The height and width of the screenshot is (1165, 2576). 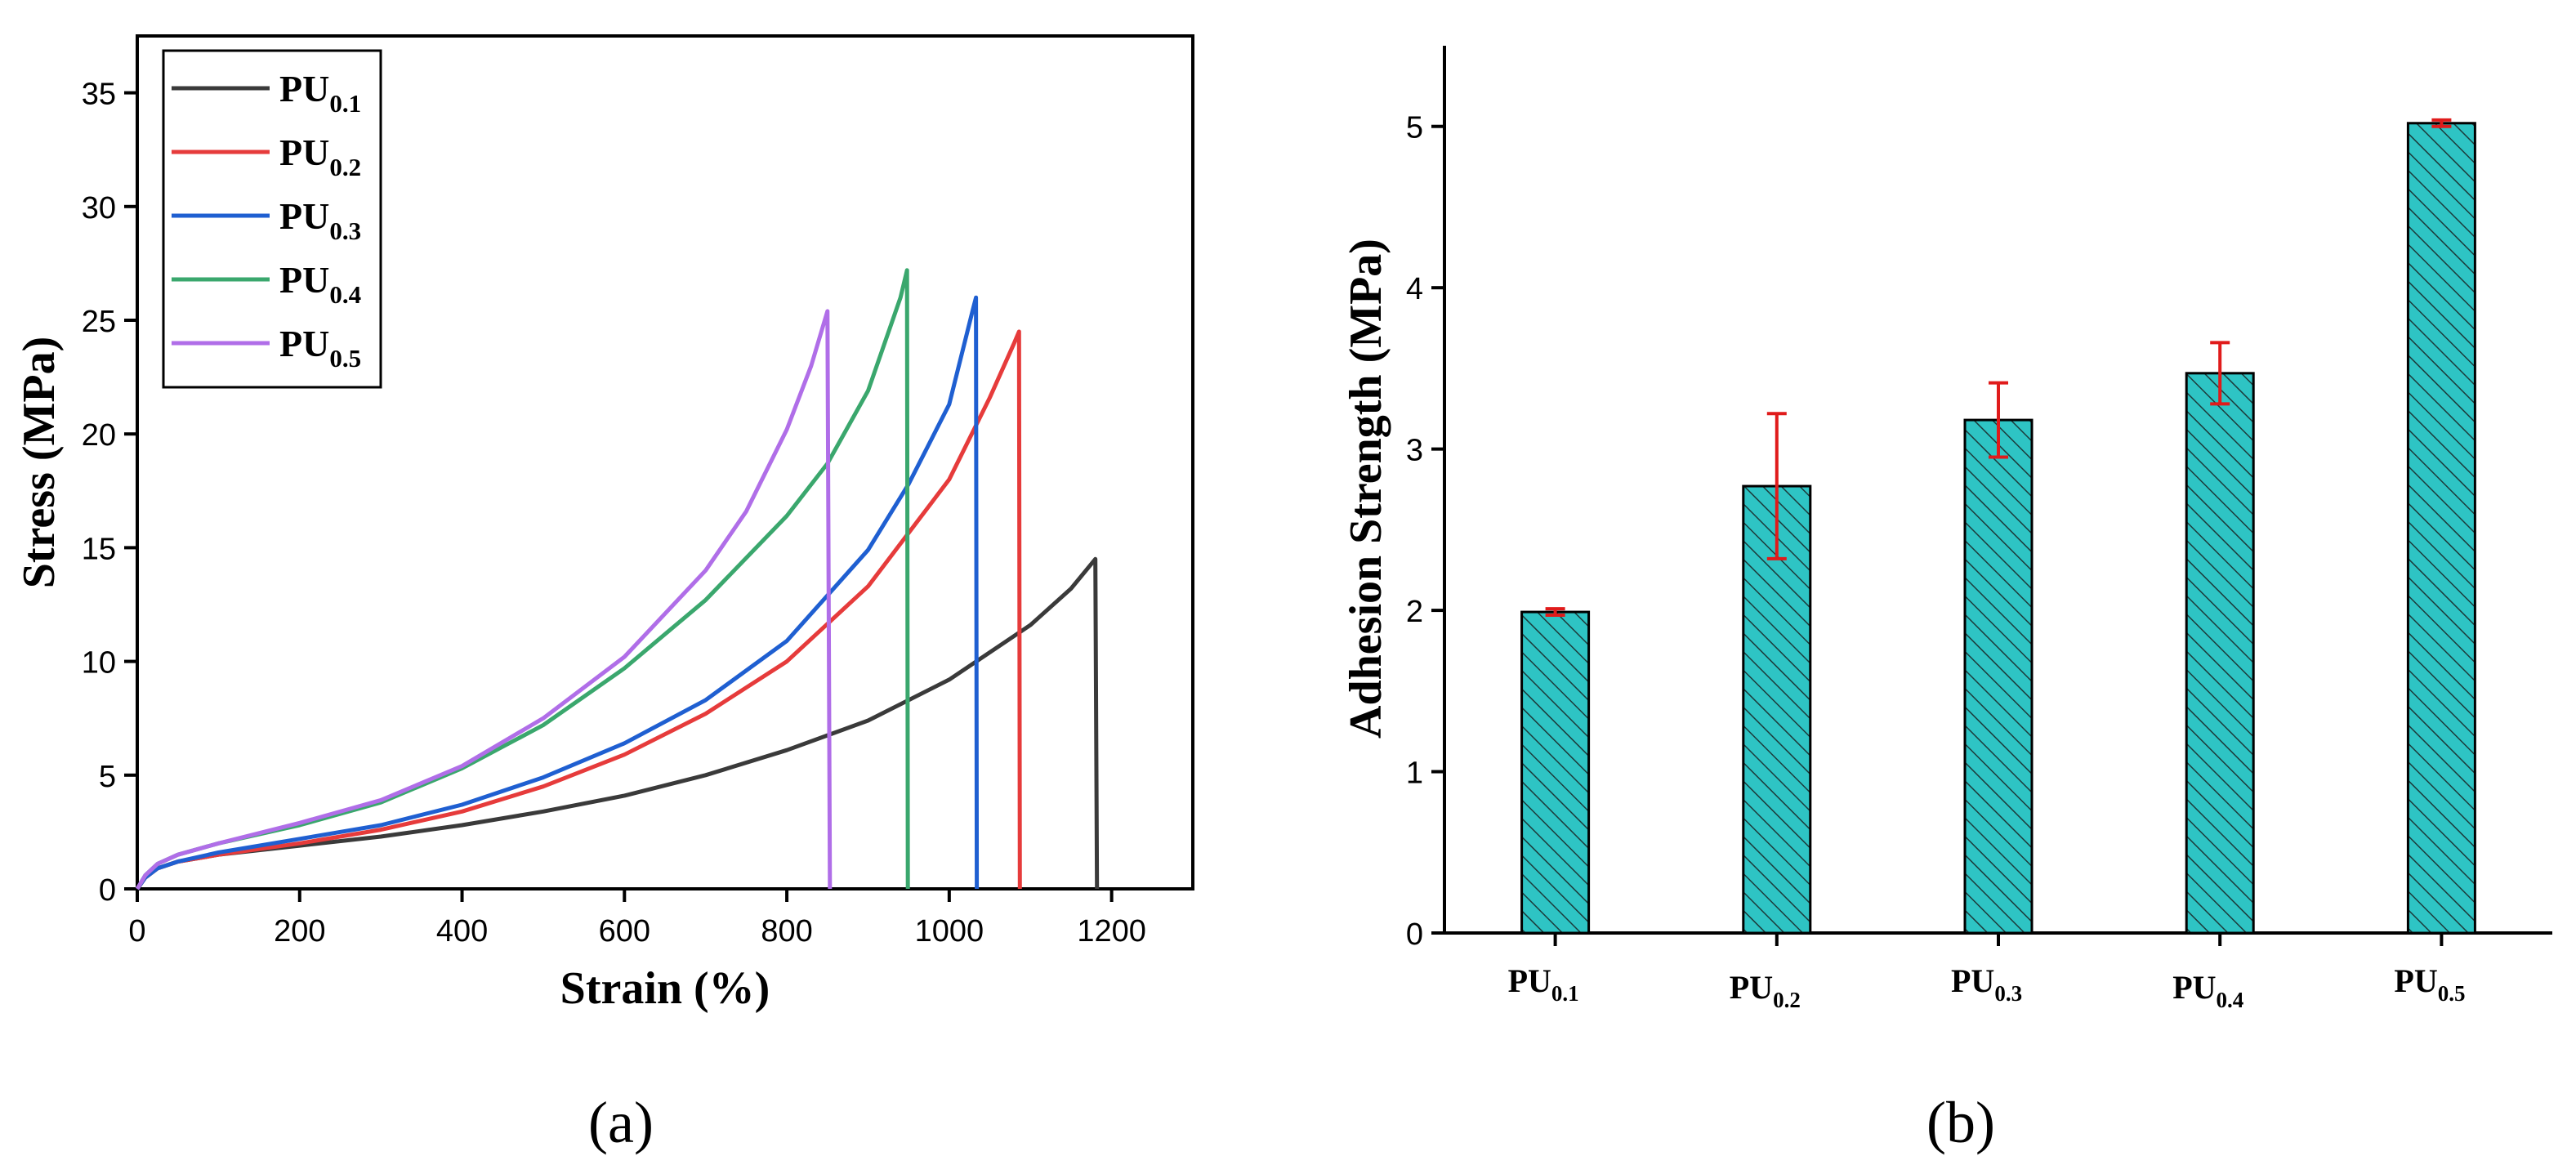 What do you see at coordinates (950, 931) in the screenshot?
I see `x-tick-label-a: 1000` at bounding box center [950, 931].